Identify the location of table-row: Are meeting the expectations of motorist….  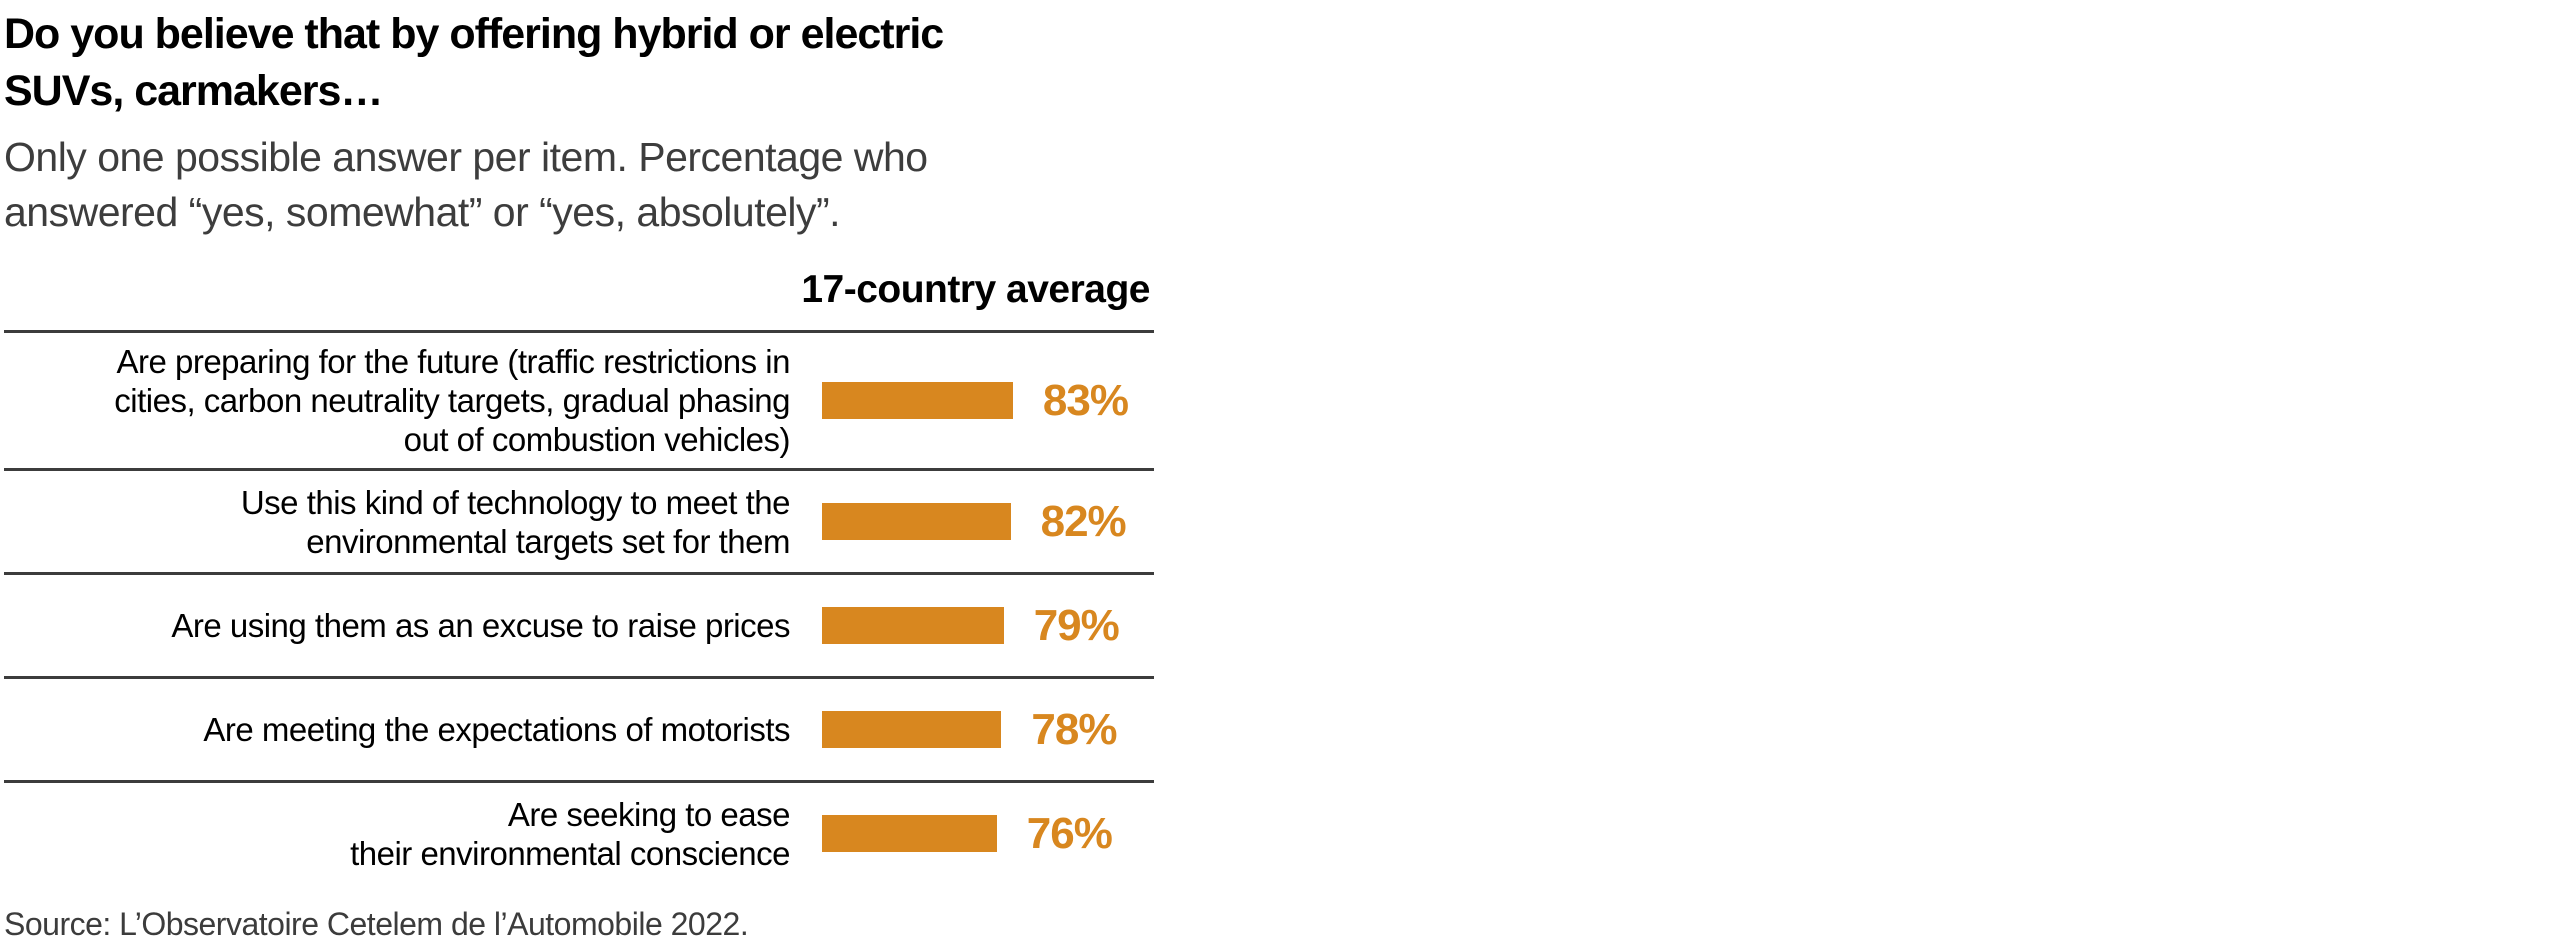
(579, 728).